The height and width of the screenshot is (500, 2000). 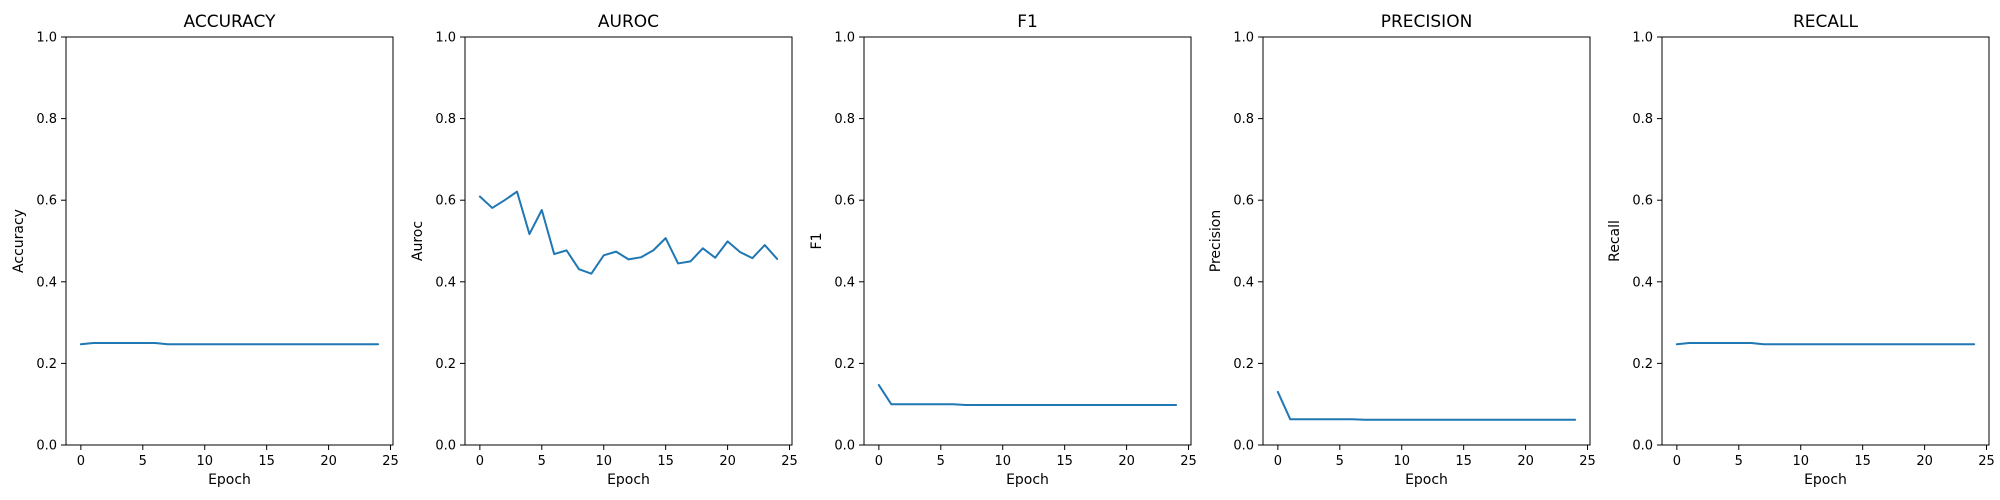 What do you see at coordinates (1002, 461) in the screenshot?
I see `f1-xtick-label: 10` at bounding box center [1002, 461].